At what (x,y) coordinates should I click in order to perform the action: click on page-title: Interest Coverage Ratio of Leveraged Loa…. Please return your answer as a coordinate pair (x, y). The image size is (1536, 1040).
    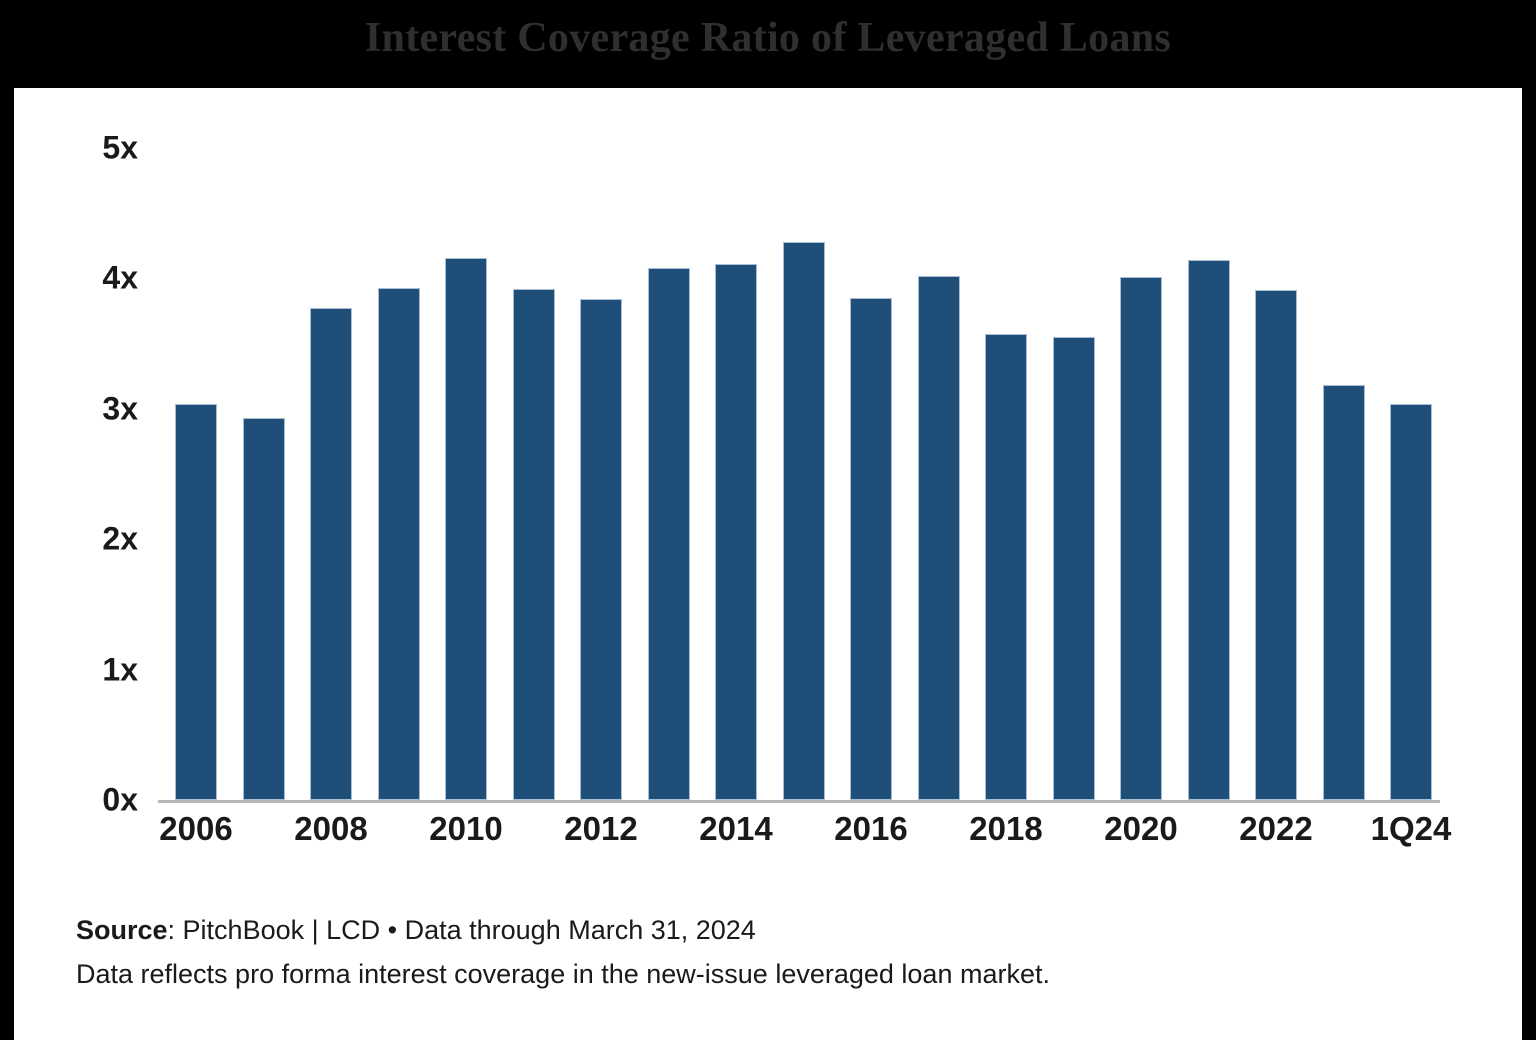
    Looking at the image, I should click on (768, 38).